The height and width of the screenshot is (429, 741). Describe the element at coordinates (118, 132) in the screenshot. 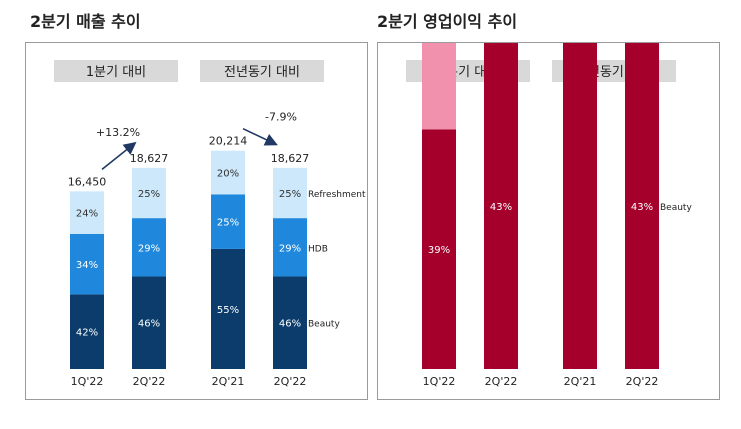

I see `change-label-1: +13.2%` at that location.